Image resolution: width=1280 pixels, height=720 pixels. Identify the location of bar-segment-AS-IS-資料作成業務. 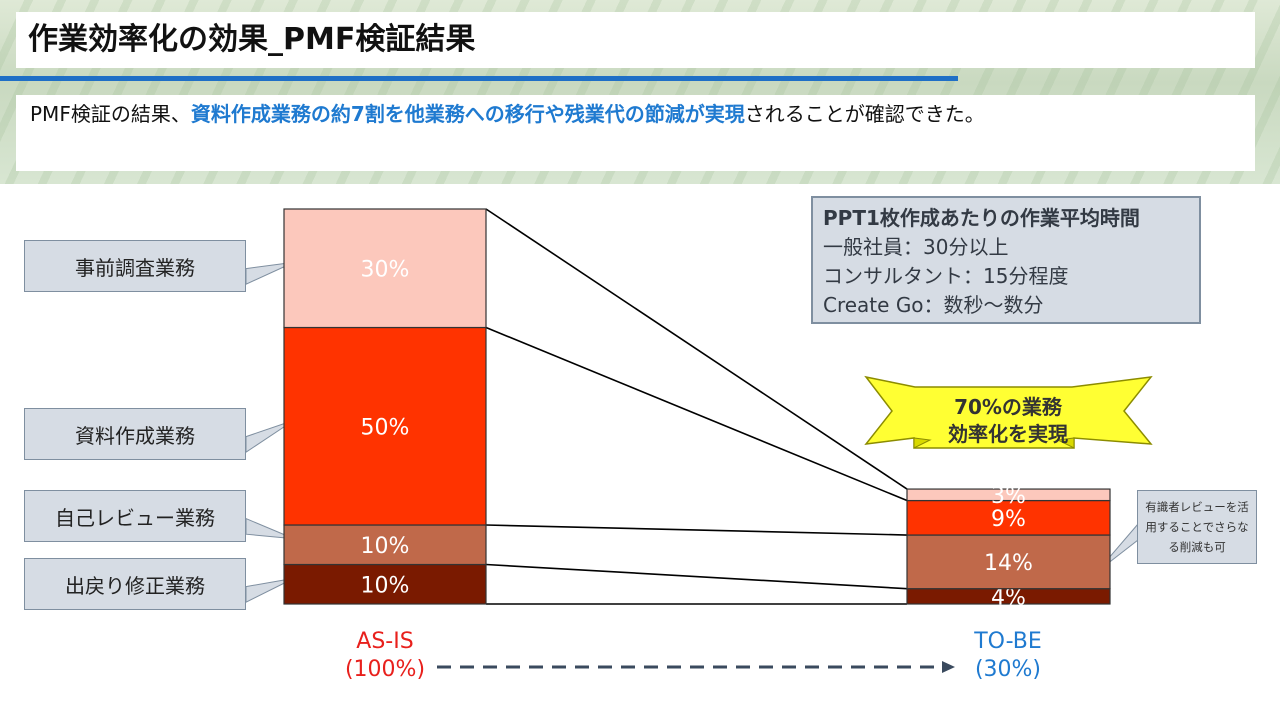
(385, 426).